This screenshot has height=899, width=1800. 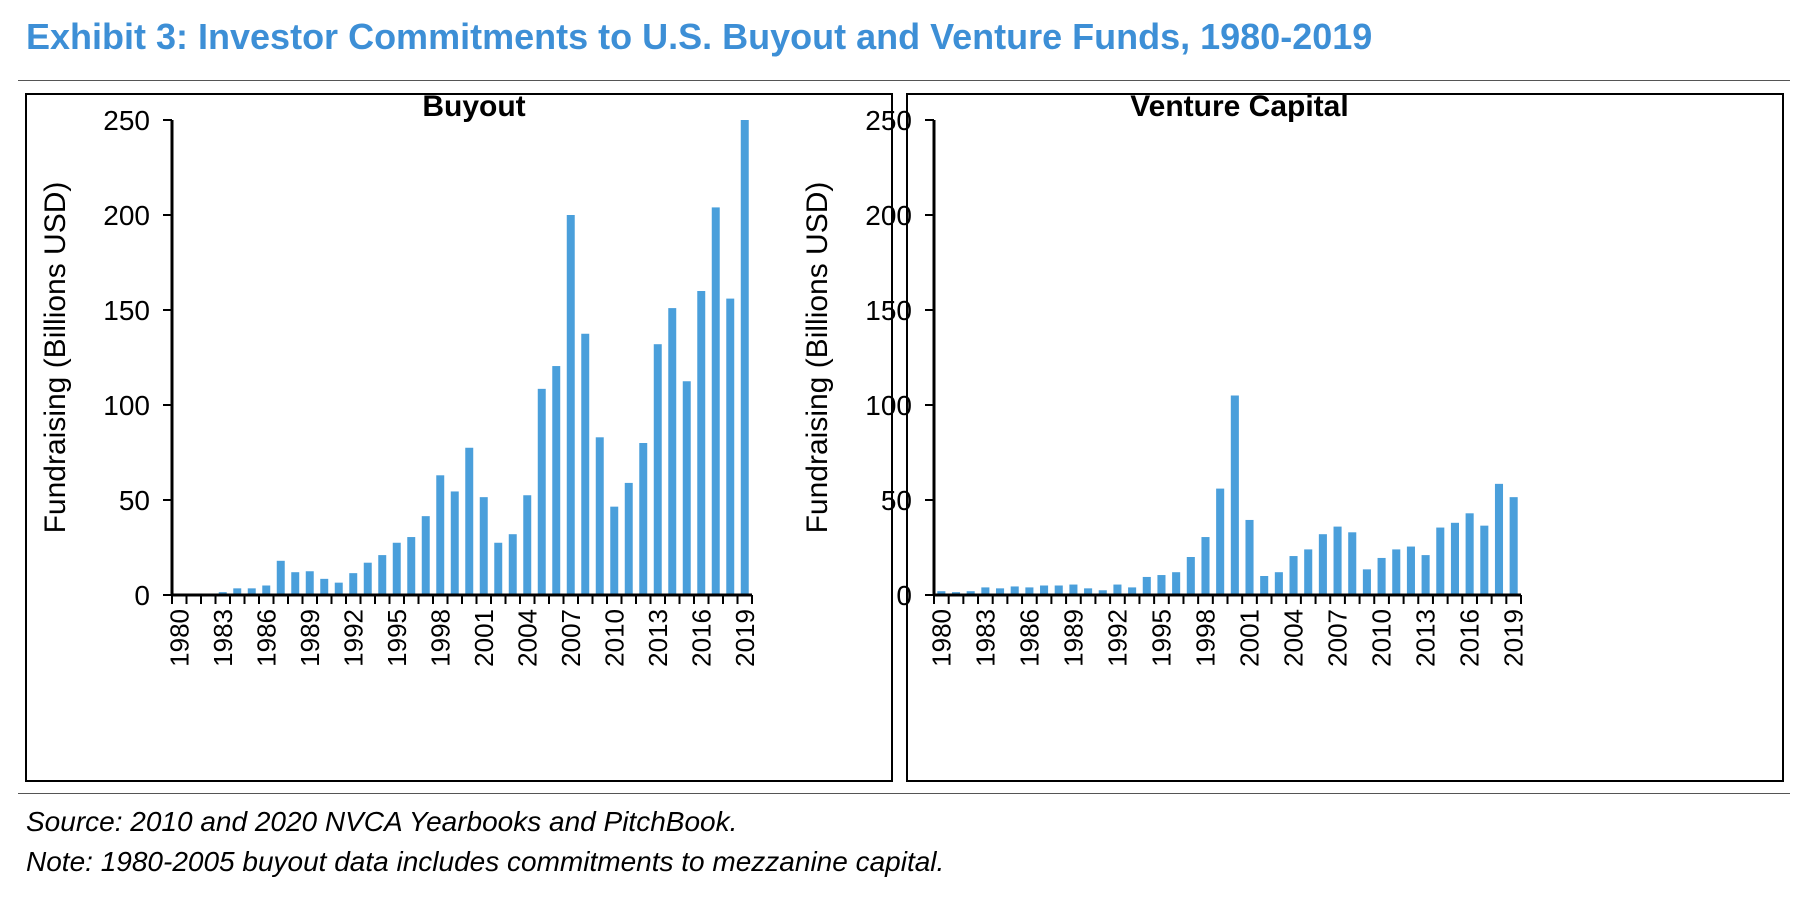 What do you see at coordinates (614, 550) in the screenshot?
I see `buyout-bar-2010` at bounding box center [614, 550].